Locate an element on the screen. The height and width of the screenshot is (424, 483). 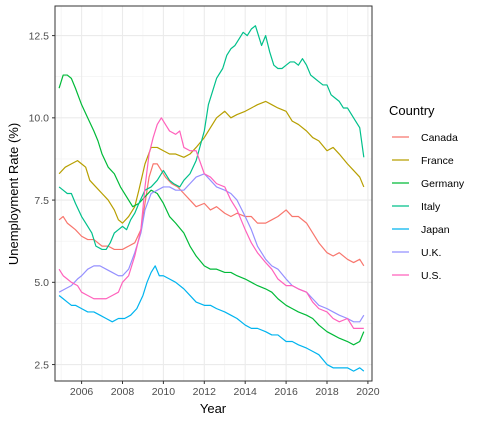
y-tick-label: 10.0 is located at coordinates (39, 119).